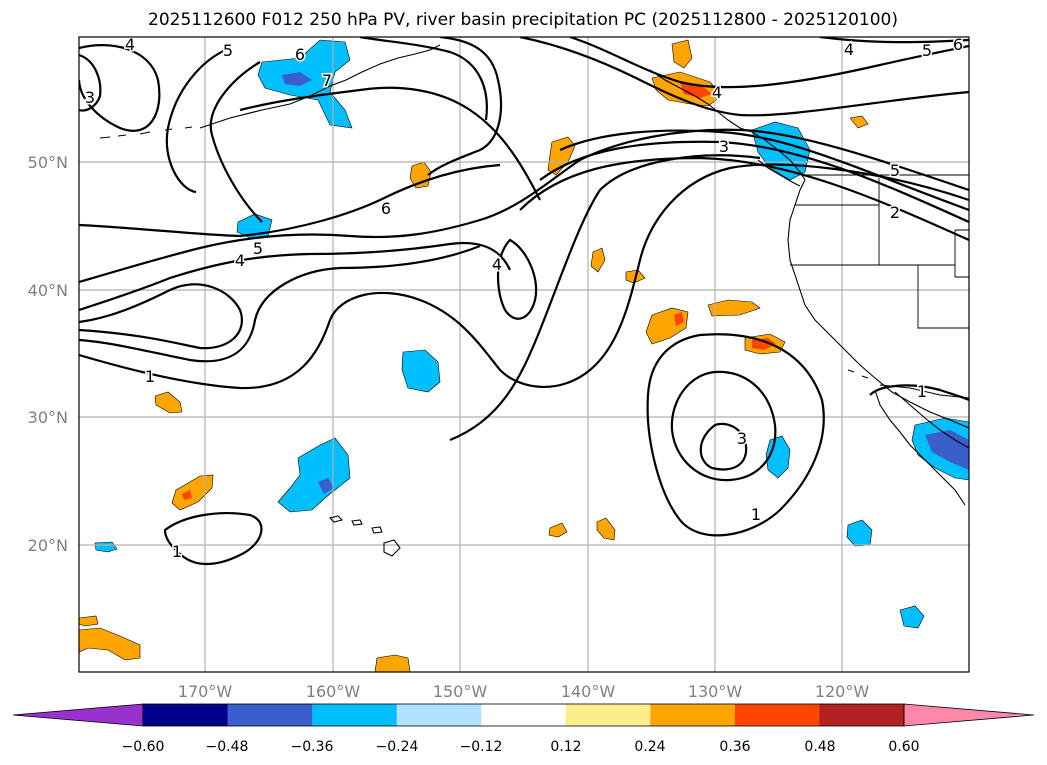  What do you see at coordinates (326, 486) in the screenshot?
I see `precip-blob-negative-hawaii-core` at bounding box center [326, 486].